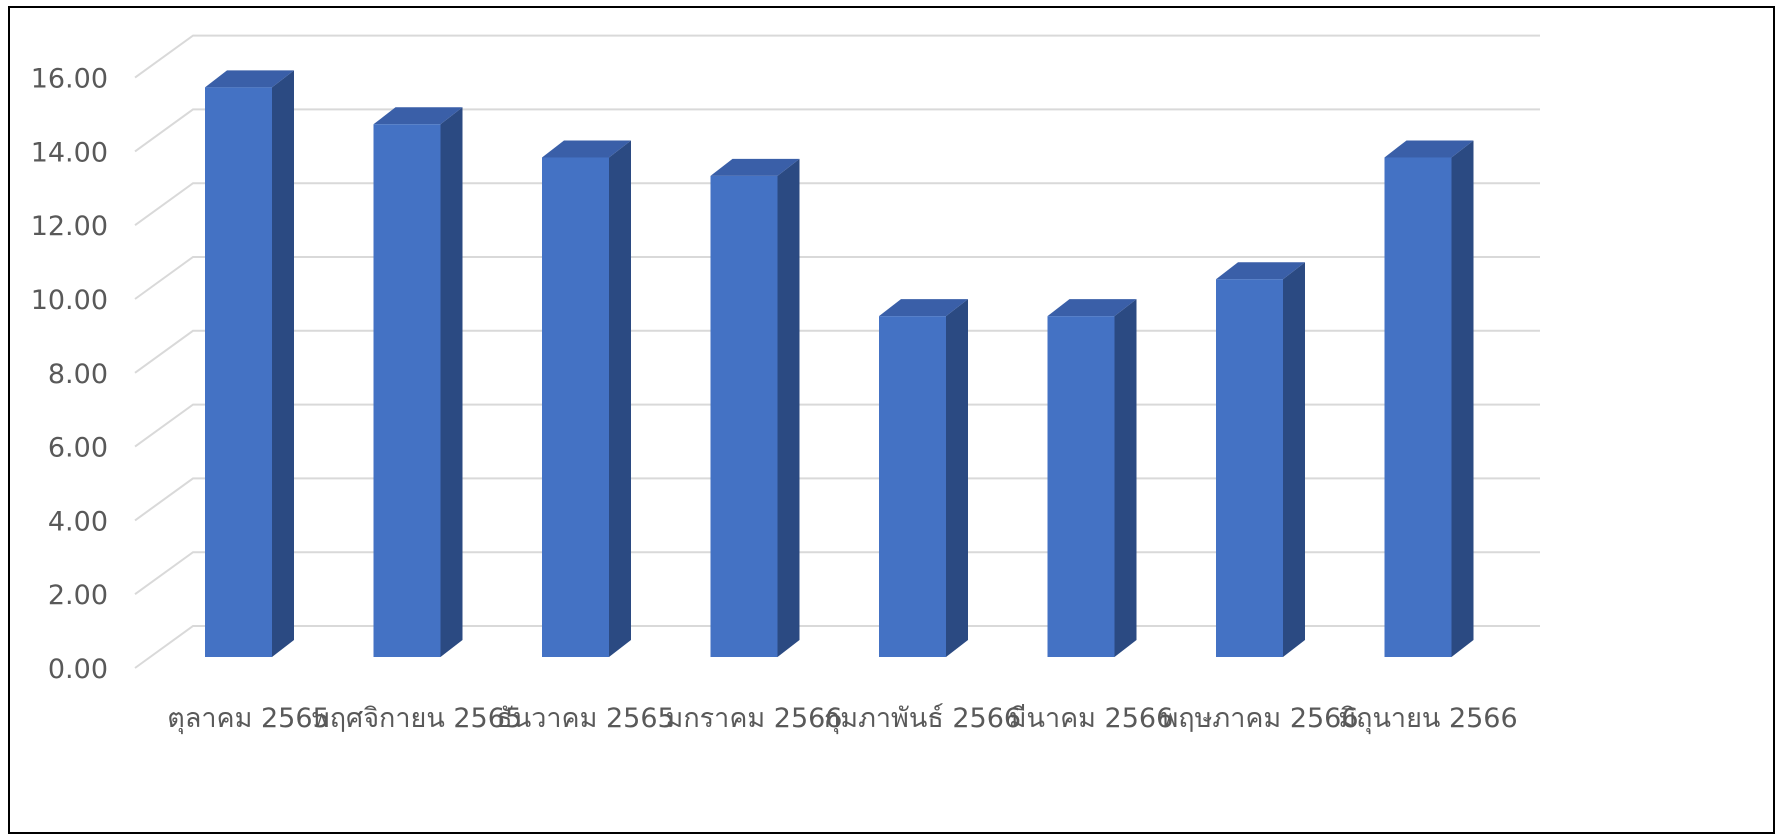 The image size is (1783, 840). Describe the element at coordinates (69, 300) in the screenshot. I see `y-tick-label: 10.00` at that location.